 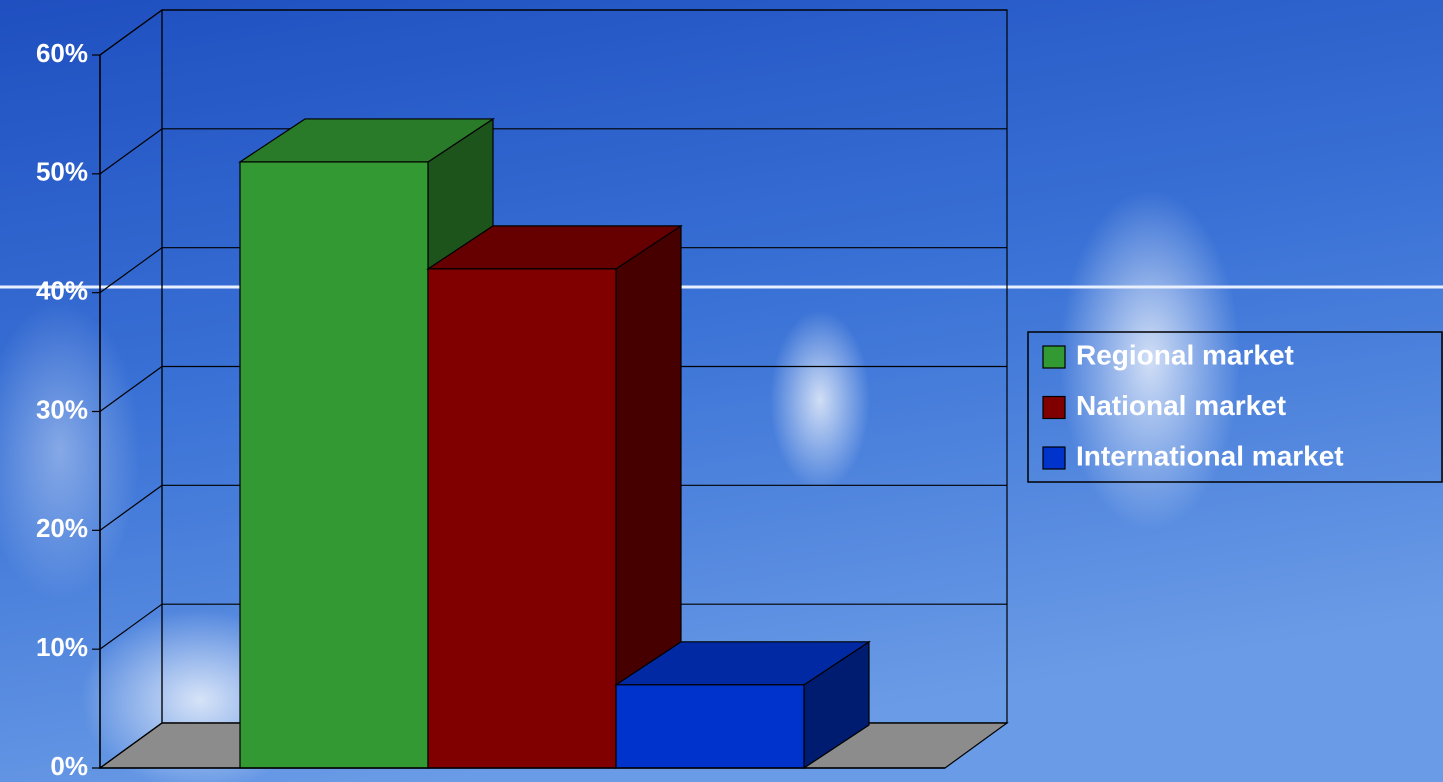 What do you see at coordinates (62, 53) in the screenshot?
I see `y-tick-label: 60%` at bounding box center [62, 53].